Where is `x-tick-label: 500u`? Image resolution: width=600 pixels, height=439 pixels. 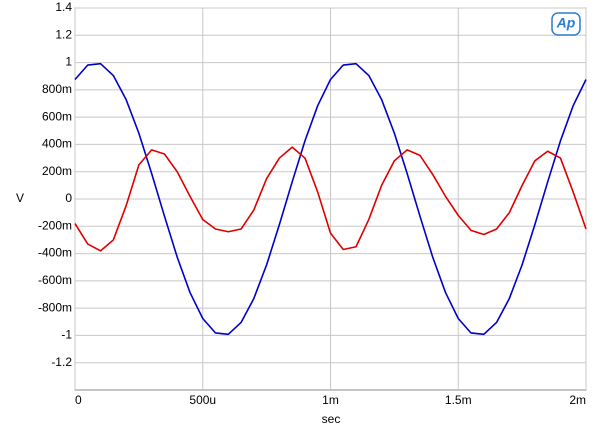 x-tick-label: 500u is located at coordinates (202, 400).